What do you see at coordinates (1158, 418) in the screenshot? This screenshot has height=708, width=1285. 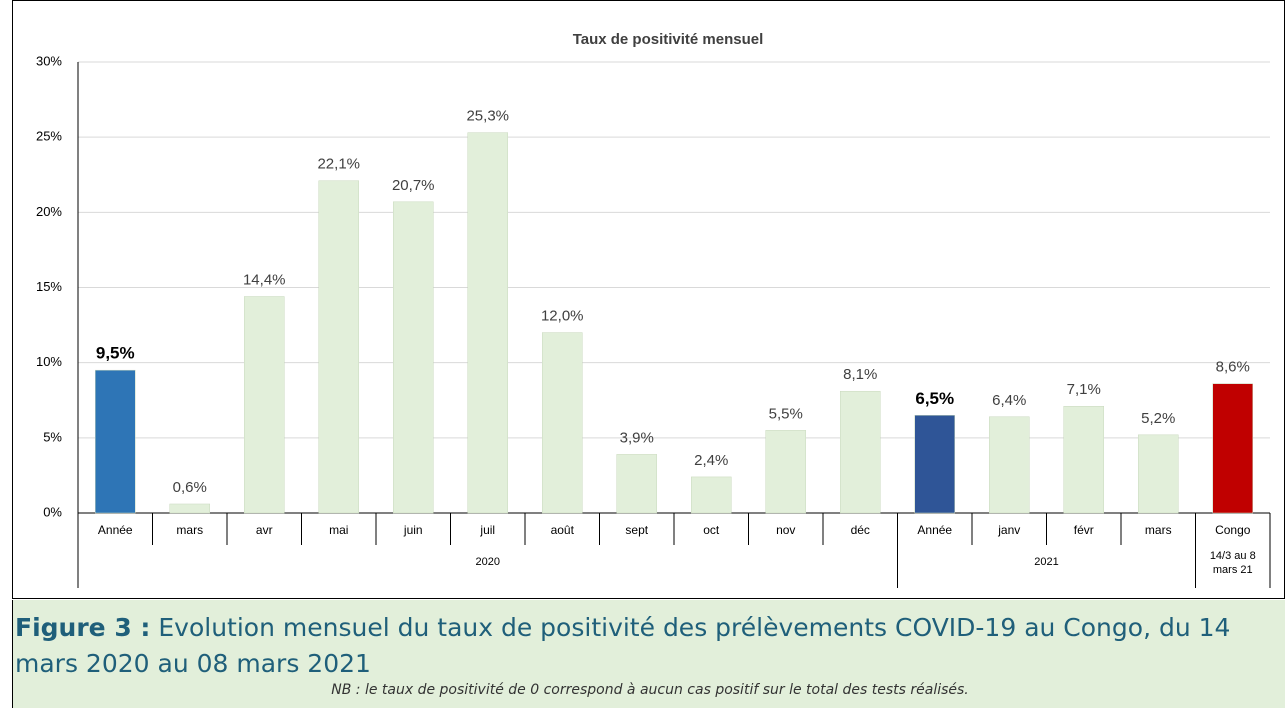 I see `data-label: 5,2%` at bounding box center [1158, 418].